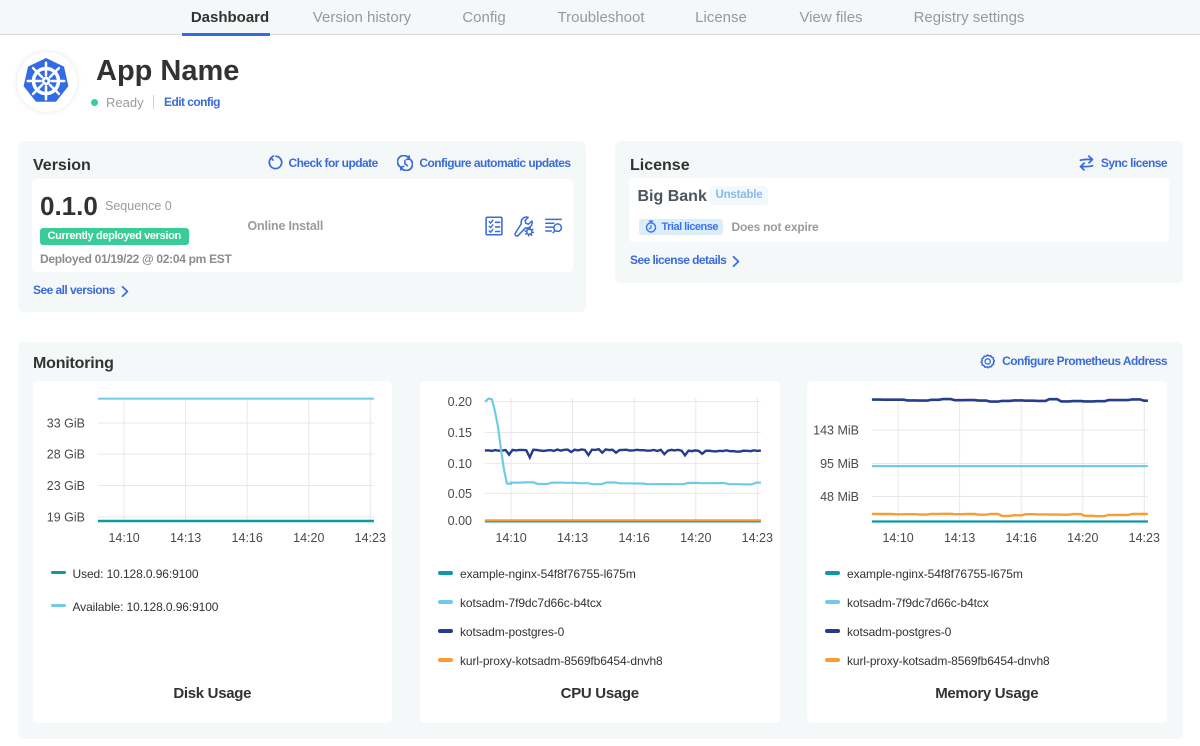 The height and width of the screenshot is (746, 1200). What do you see at coordinates (460, 464) in the screenshot?
I see `svg-text: 0.10` at bounding box center [460, 464].